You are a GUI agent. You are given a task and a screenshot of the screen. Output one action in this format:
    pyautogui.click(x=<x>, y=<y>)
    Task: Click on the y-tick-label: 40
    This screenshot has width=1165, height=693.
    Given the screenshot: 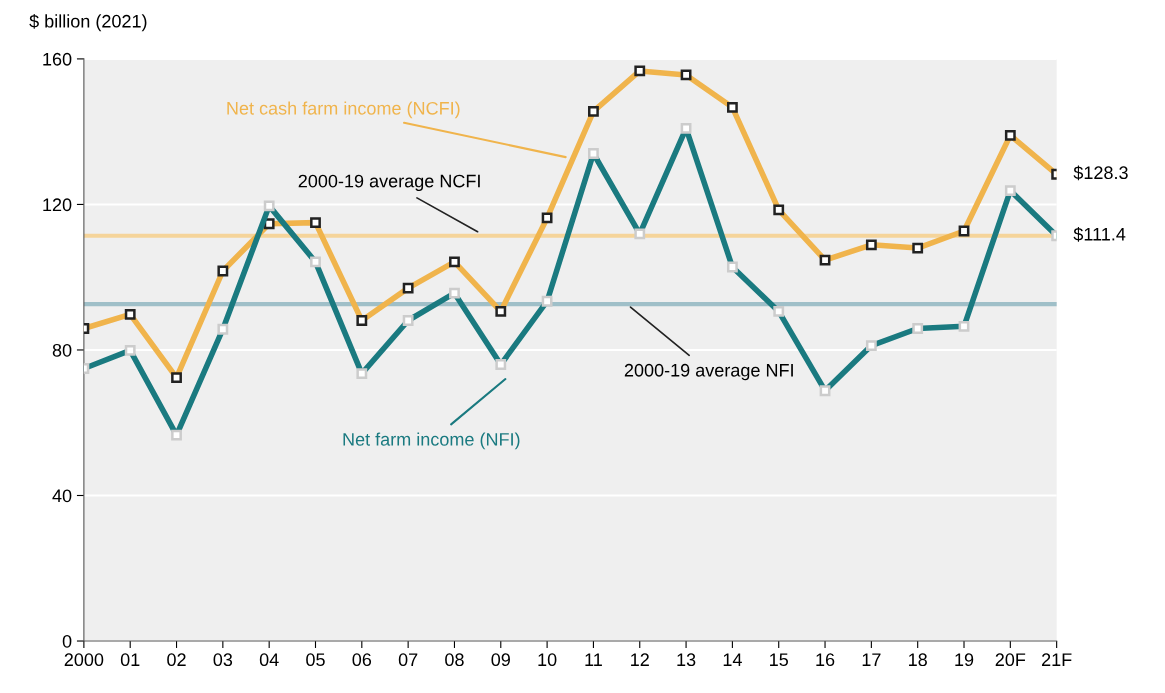 What is the action you would take?
    pyautogui.click(x=62, y=496)
    